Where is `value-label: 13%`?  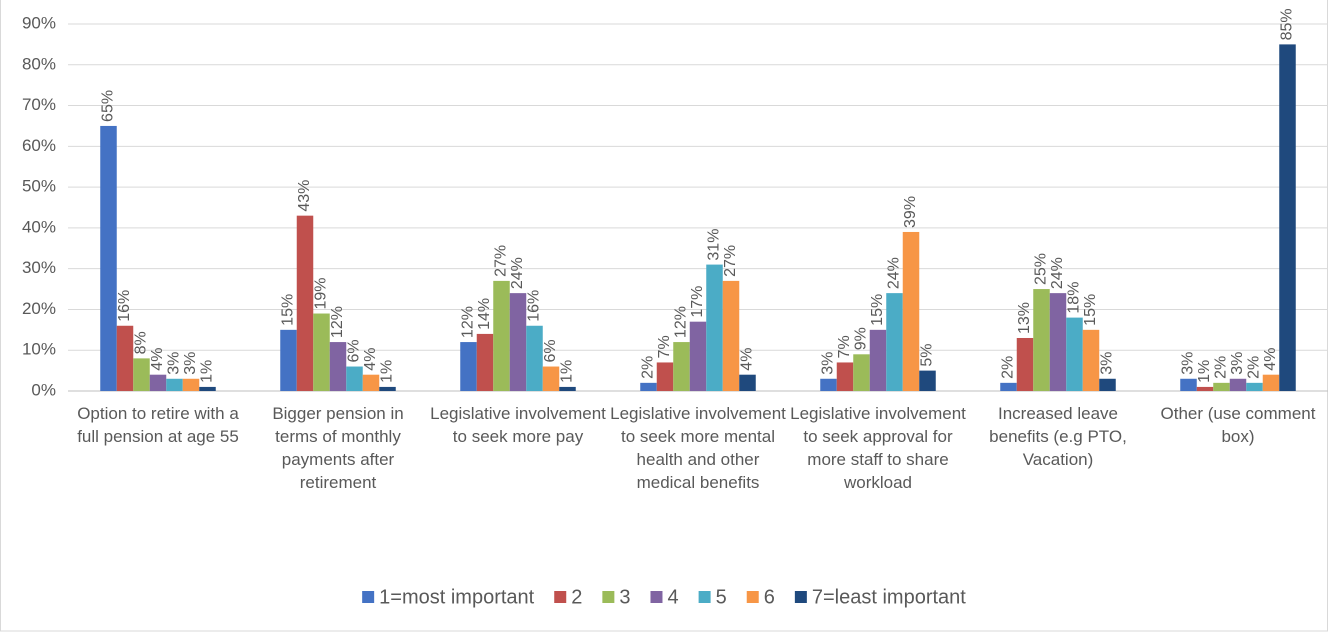
value-label: 13% is located at coordinates (1024, 318).